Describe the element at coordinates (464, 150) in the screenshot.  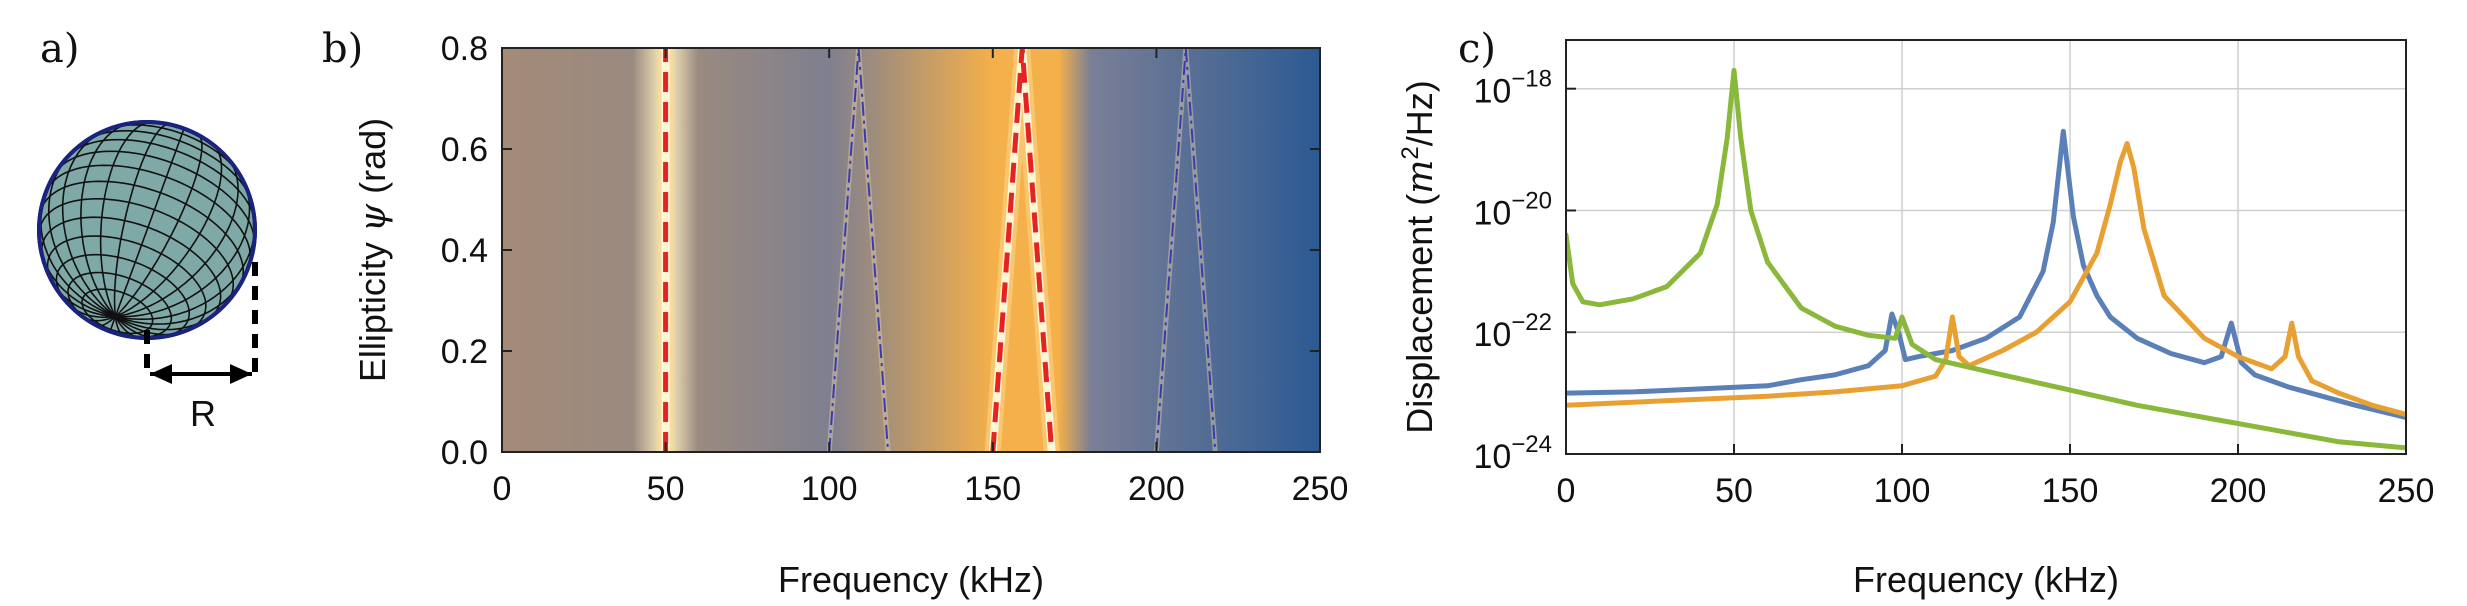
I see `heatmap-y-tick-label: 0.6` at that location.